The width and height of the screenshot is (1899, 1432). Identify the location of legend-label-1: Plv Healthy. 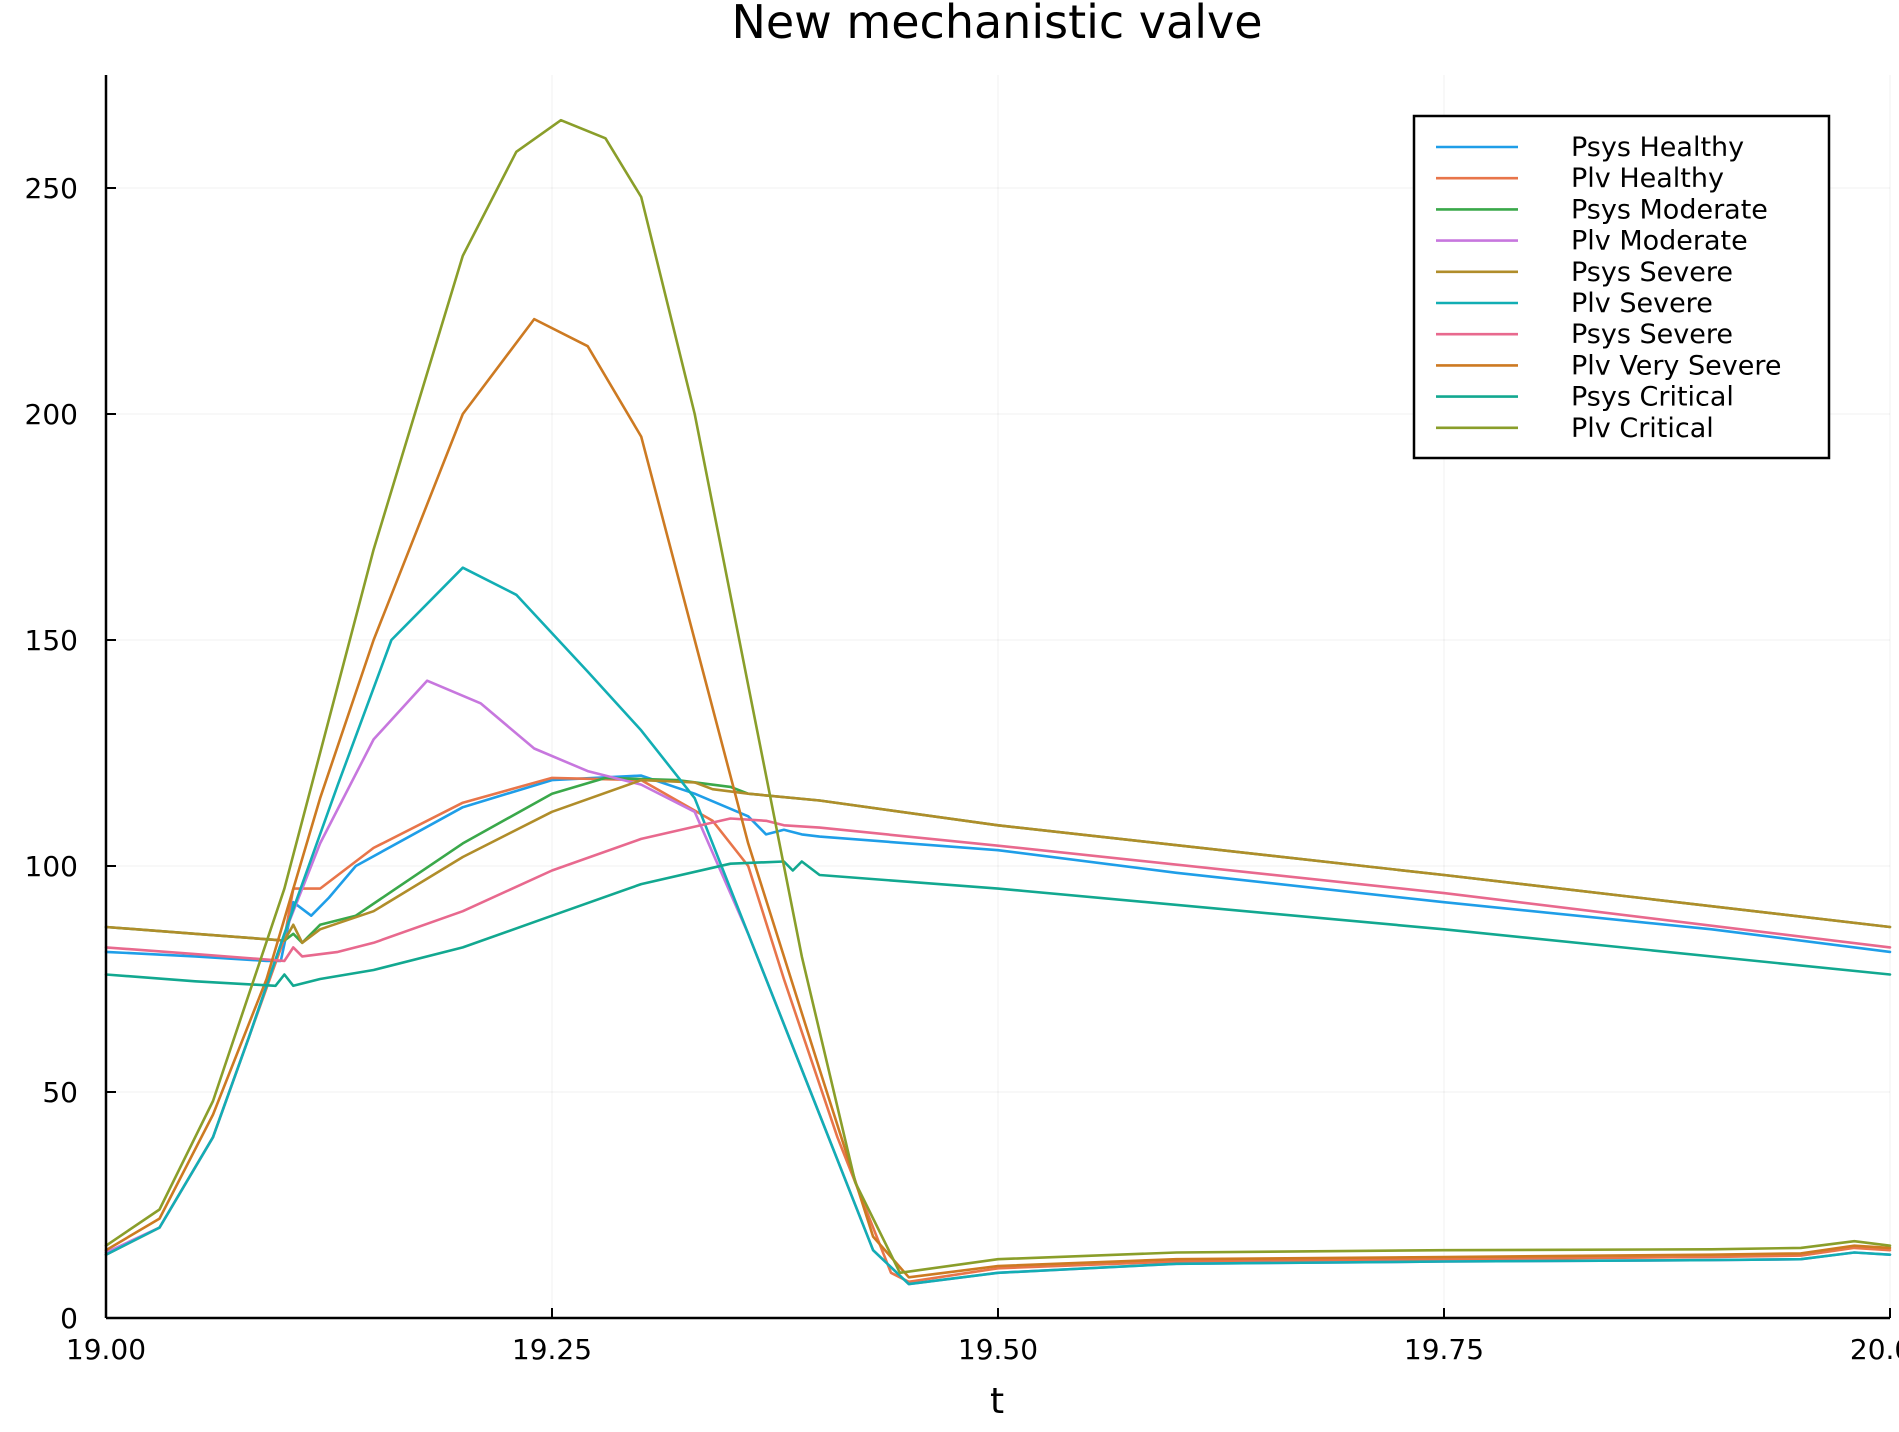
(1647, 178).